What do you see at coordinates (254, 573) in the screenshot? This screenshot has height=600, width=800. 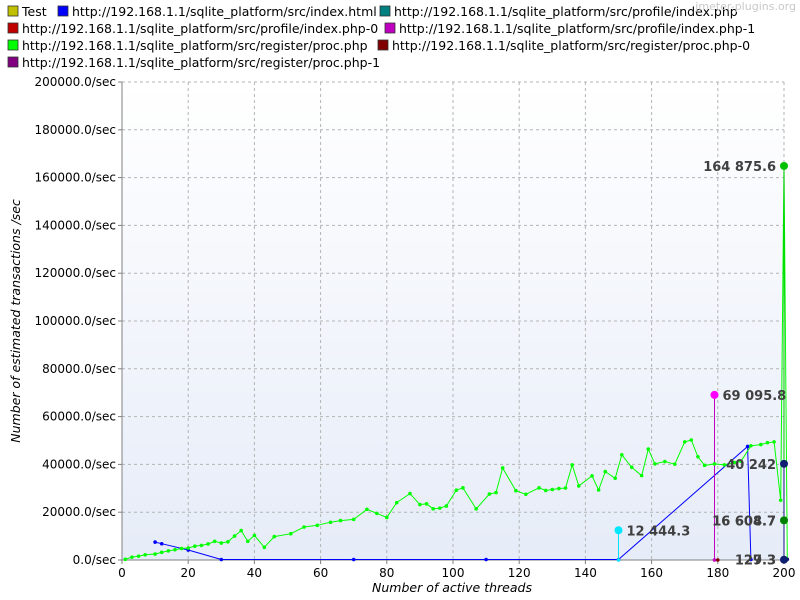 I see `x-tick-label-2: 40` at bounding box center [254, 573].